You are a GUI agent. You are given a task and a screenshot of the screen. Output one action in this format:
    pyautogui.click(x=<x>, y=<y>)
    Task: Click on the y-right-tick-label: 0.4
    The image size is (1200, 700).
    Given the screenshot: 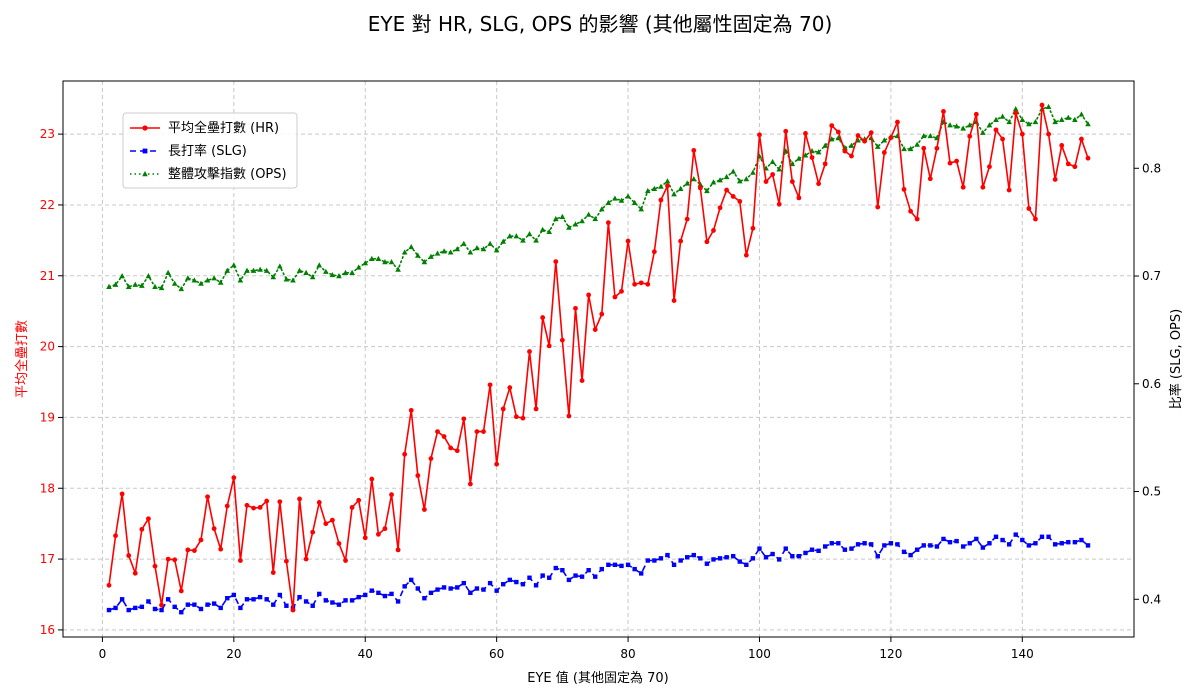 What is the action you would take?
    pyautogui.click(x=1151, y=599)
    